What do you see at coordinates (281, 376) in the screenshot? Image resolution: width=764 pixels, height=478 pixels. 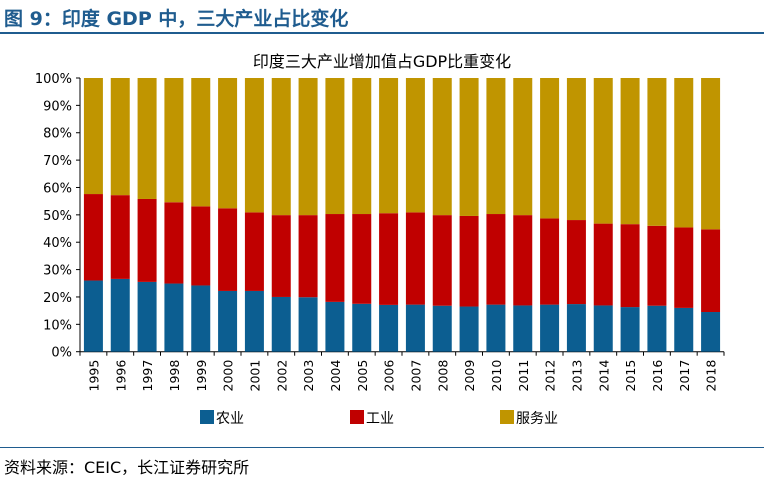 I see `x-tick-label: 2002` at bounding box center [281, 376].